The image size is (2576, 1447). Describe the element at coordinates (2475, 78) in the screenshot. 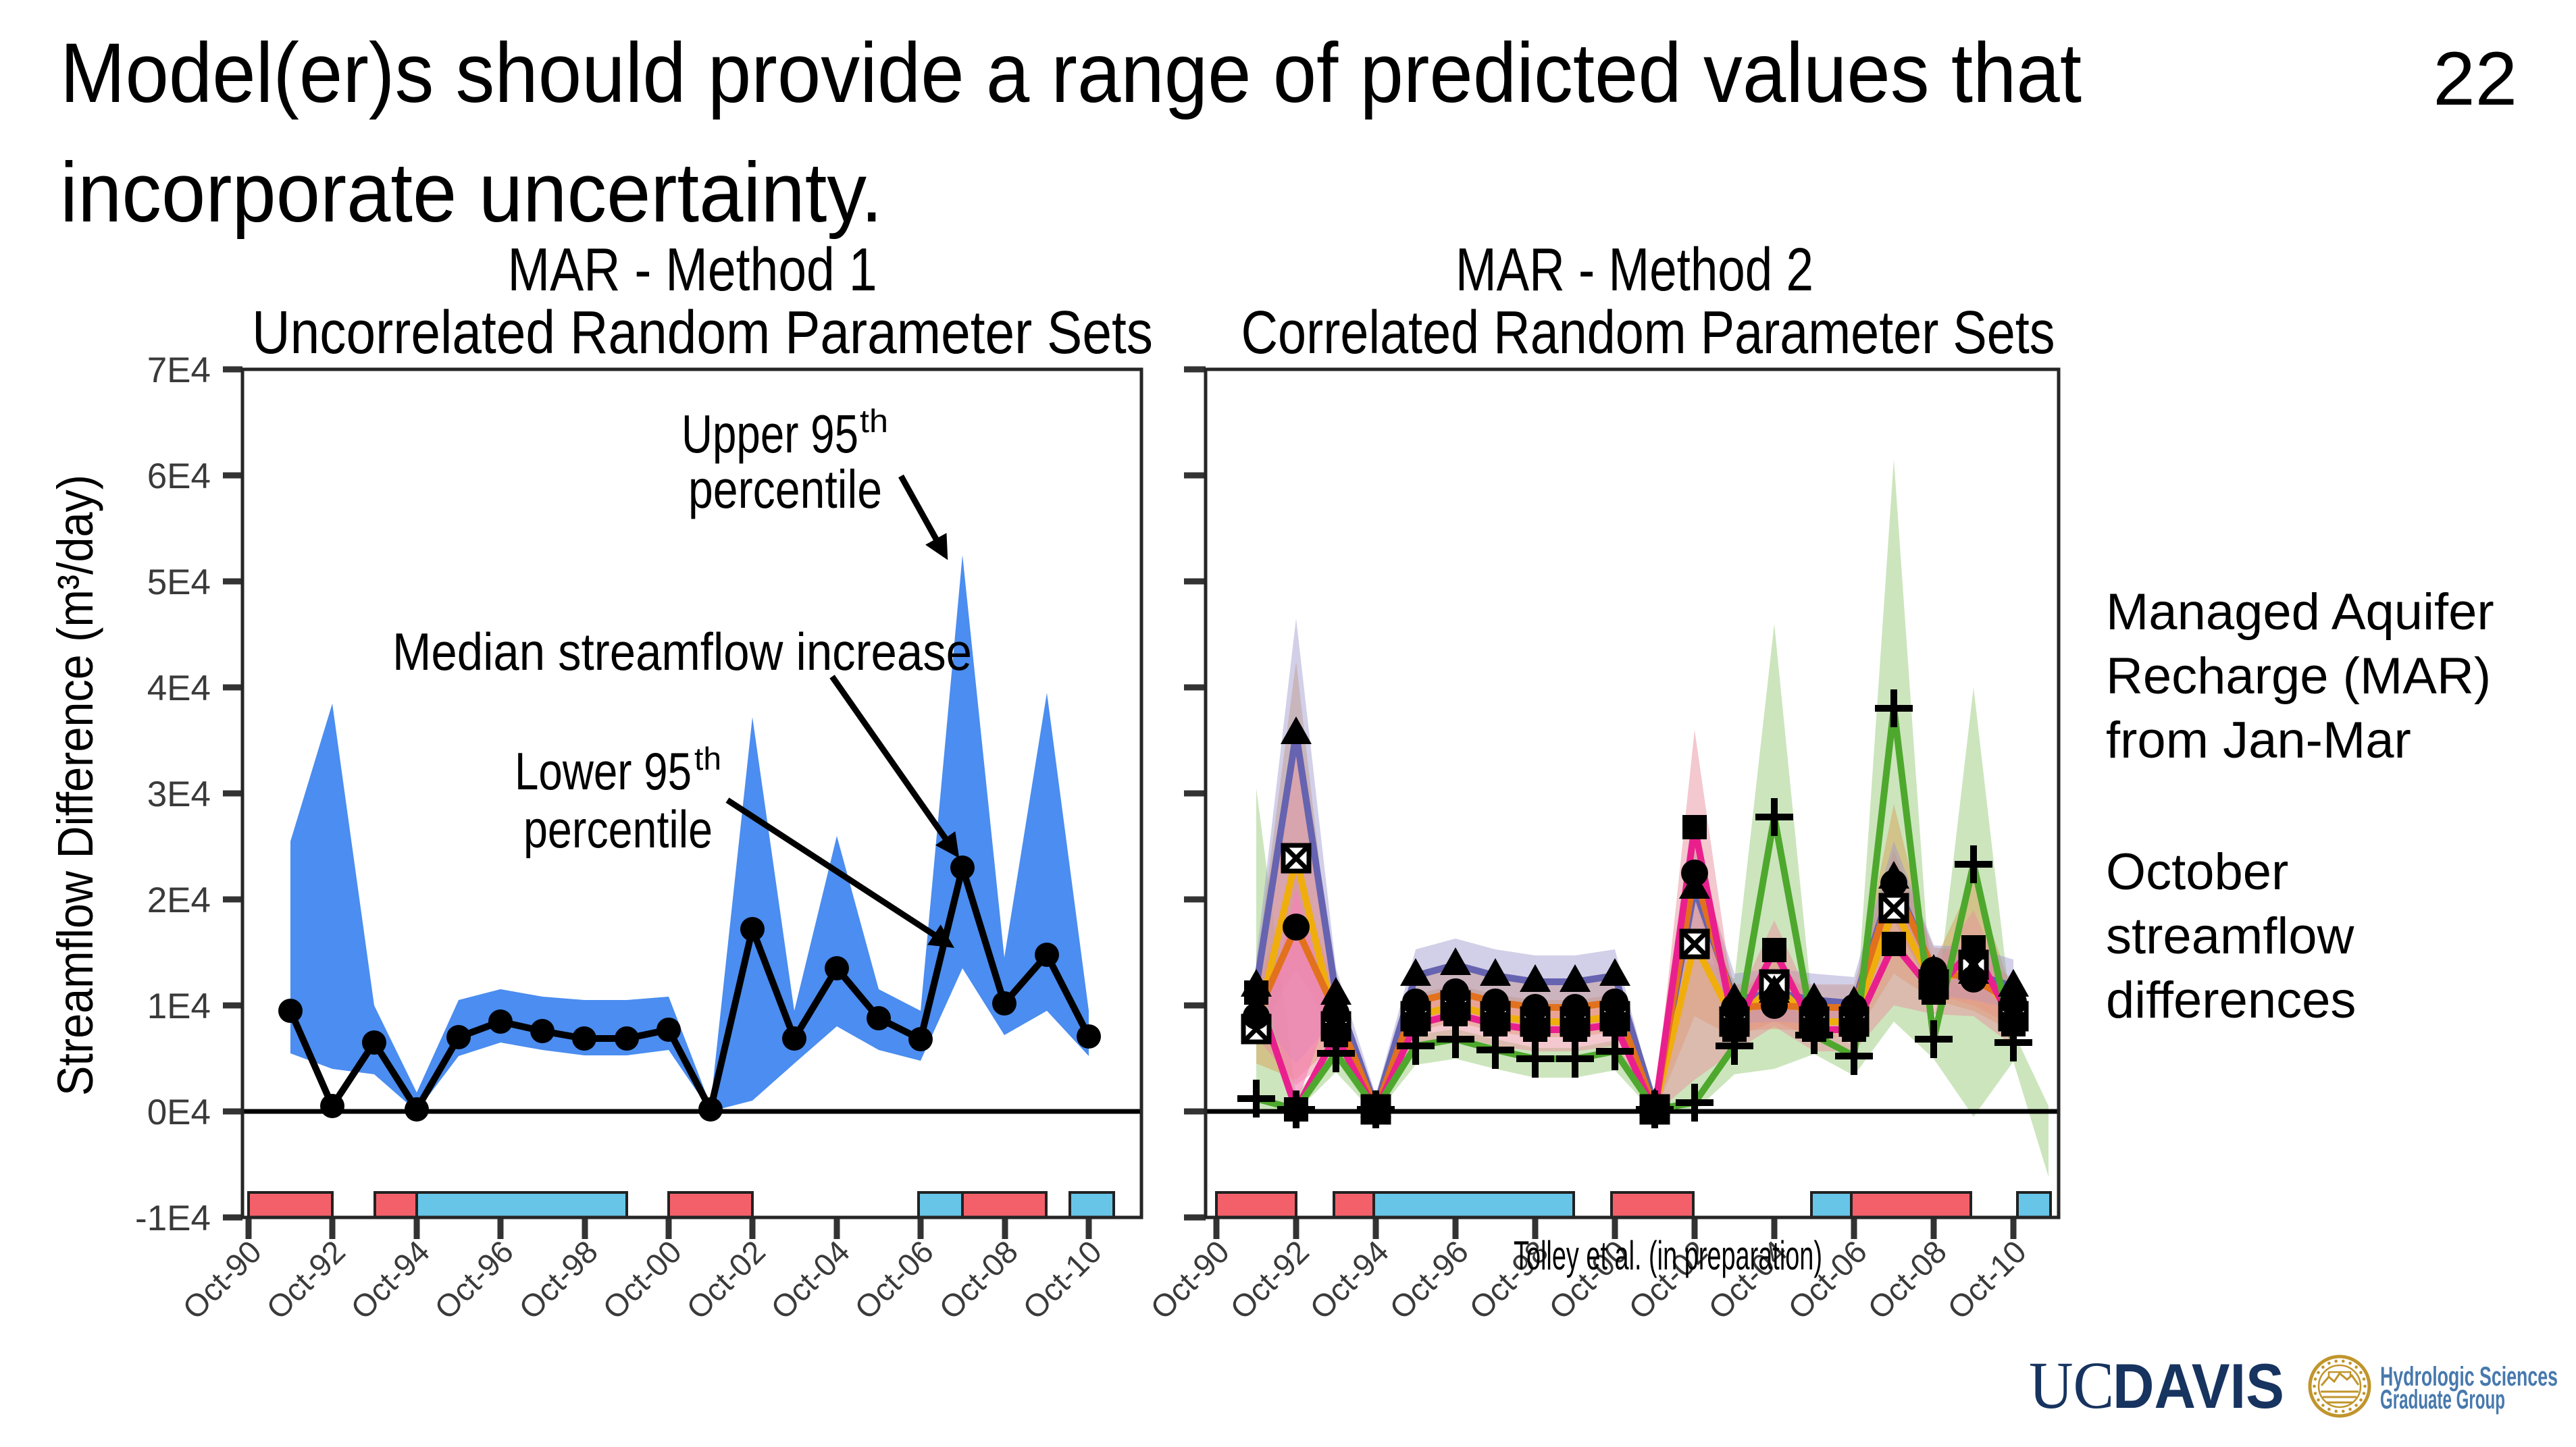

I see `svg-text: 22` at that location.